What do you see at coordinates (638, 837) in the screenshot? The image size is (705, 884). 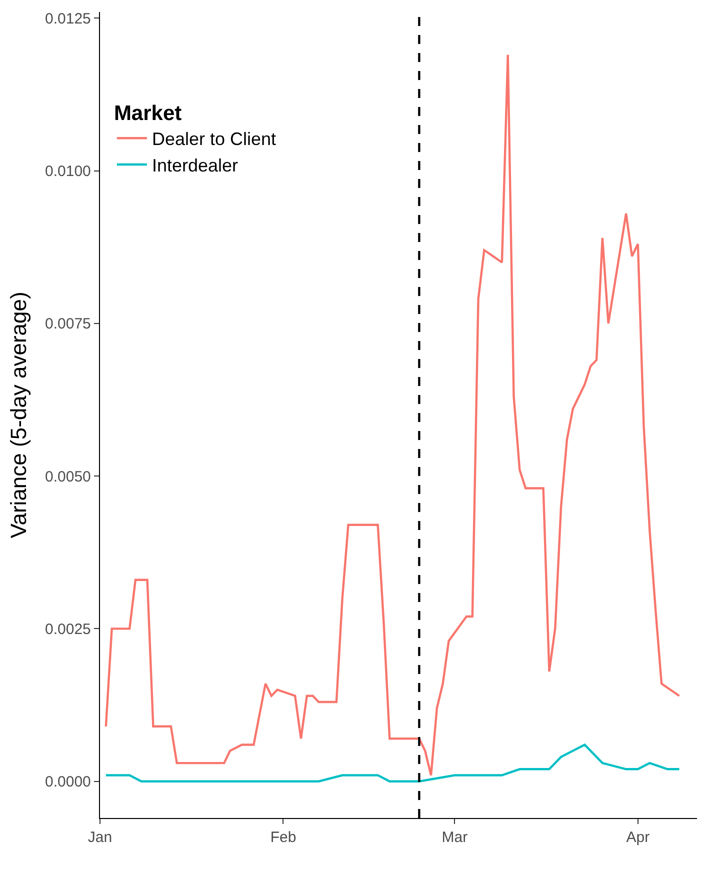 I see `x-tick-label: Apr` at bounding box center [638, 837].